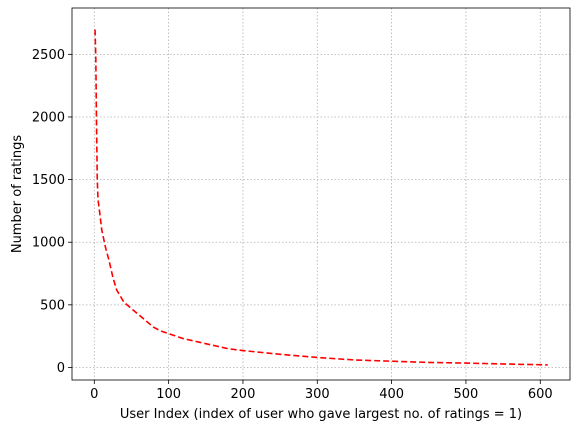  I want to click on y-tick-label: 0, so click(61, 368).